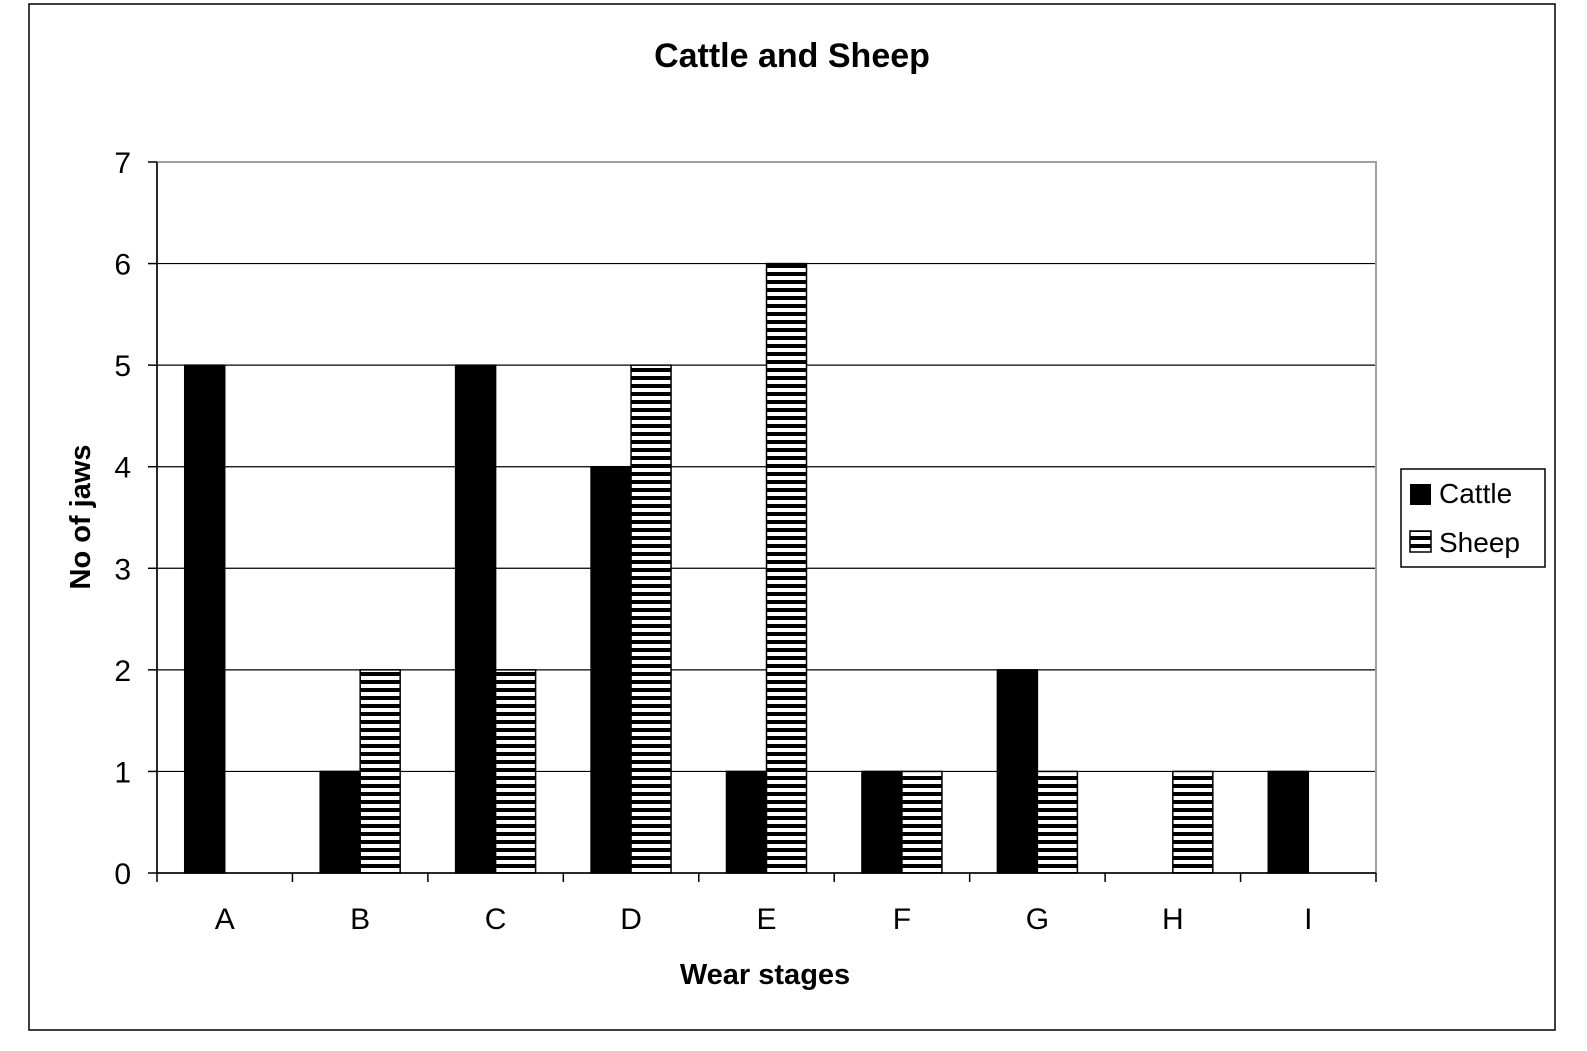  I want to click on x-tick-label: A, so click(225, 919).